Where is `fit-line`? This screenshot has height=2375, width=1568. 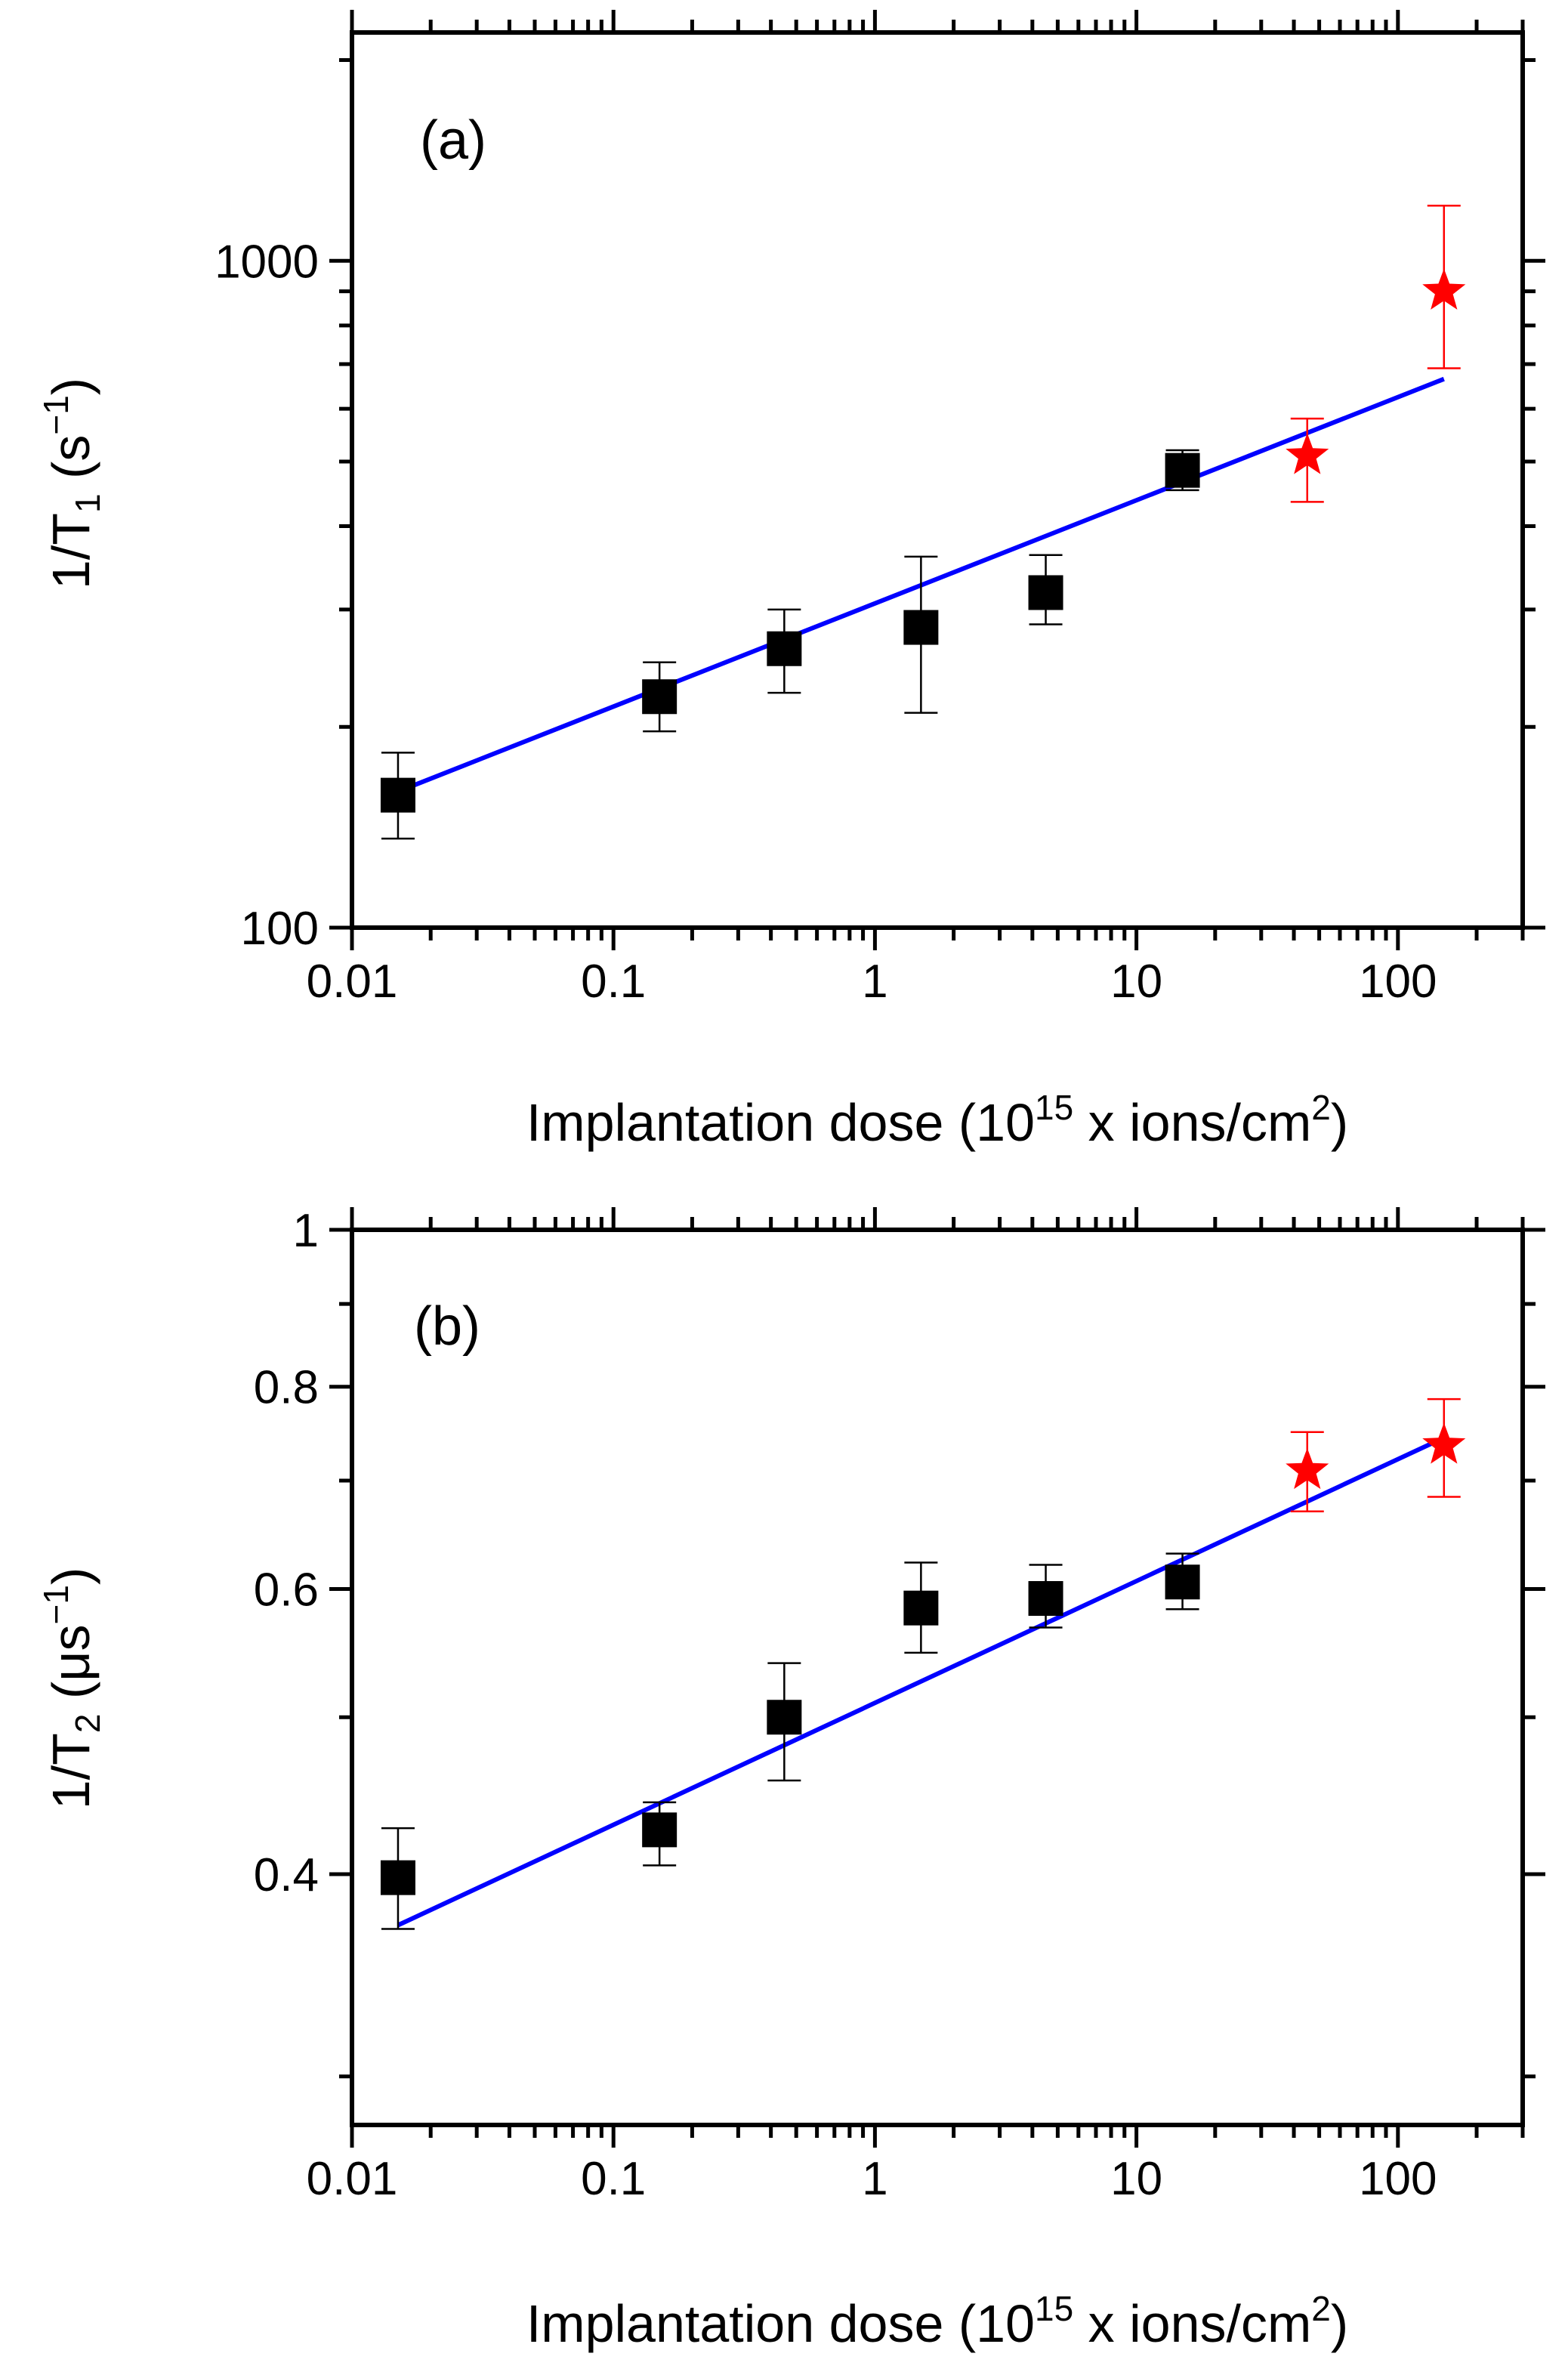
fit-line is located at coordinates (921, 1682).